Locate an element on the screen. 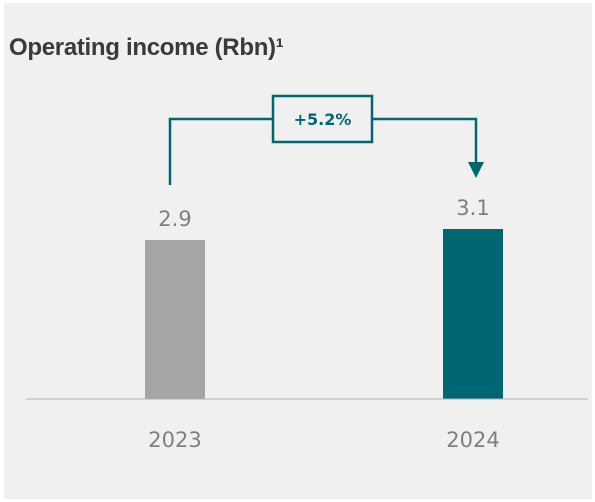 This screenshot has height=502, width=595. bracket-left-line is located at coordinates (220, 151).